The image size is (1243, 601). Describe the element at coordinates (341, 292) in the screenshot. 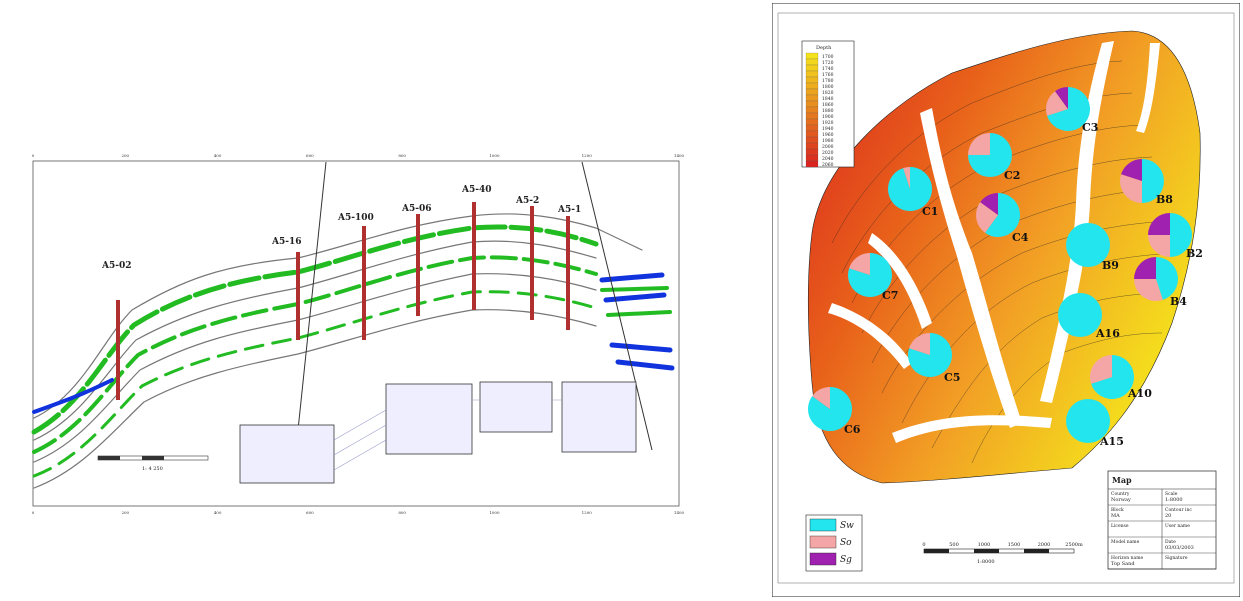

I see `wells-group: A5-02 A5-16 A5-100 A5-06 A5-40 A5-2 A5-1` at that location.